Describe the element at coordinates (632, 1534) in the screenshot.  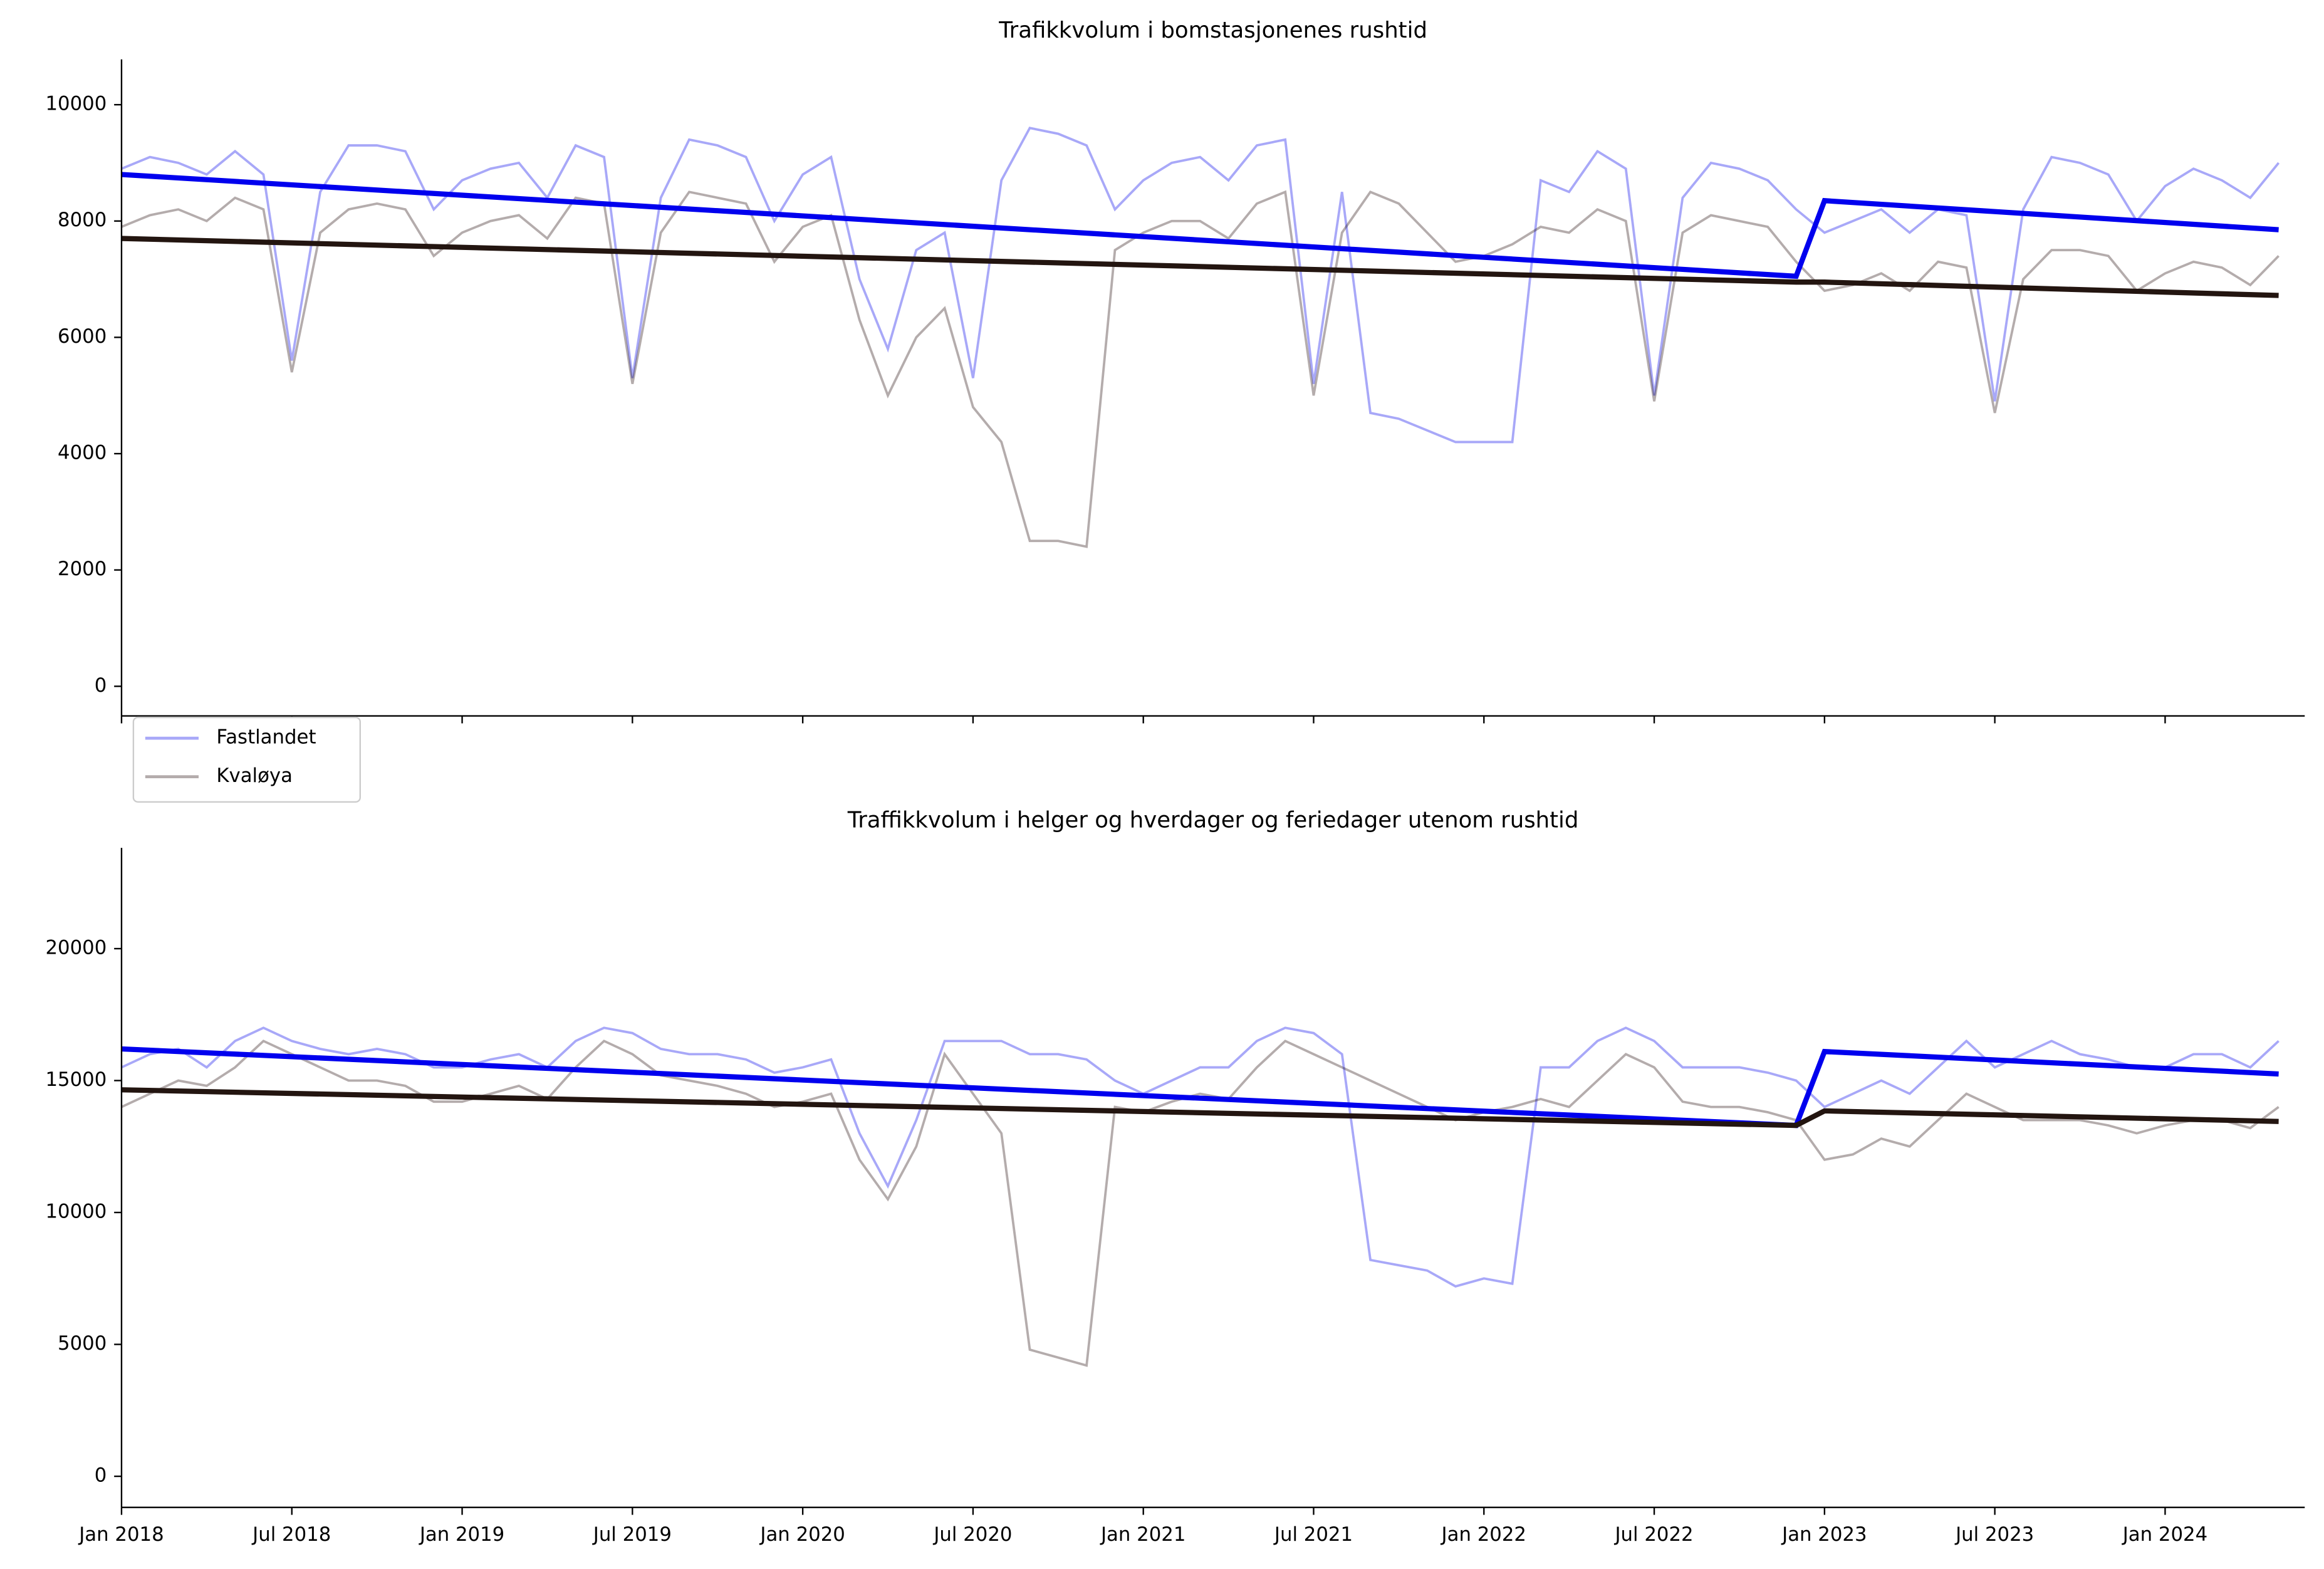
I see `x-tick-label: Jul 2019` at that location.